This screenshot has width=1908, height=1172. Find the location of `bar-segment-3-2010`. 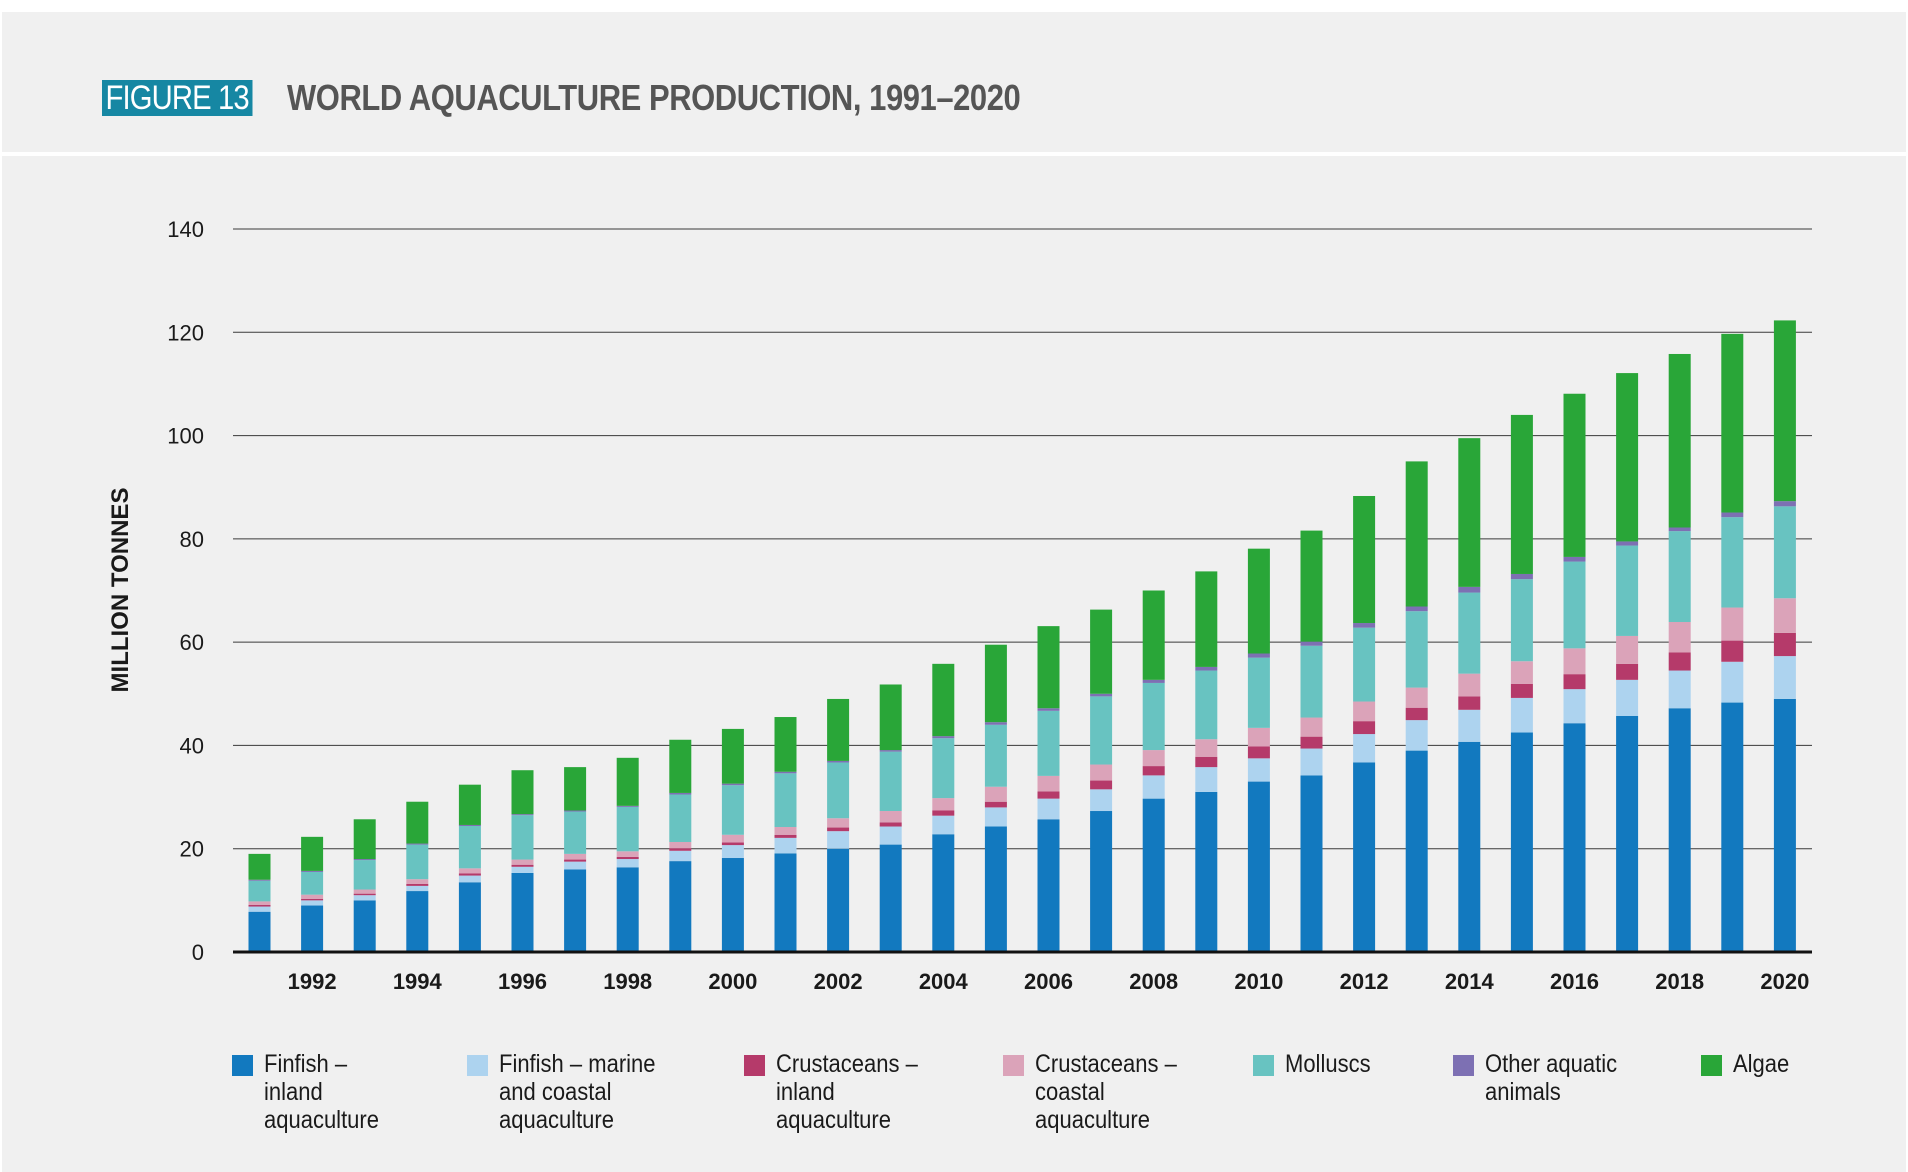

bar-segment-3-2010 is located at coordinates (1258, 752).